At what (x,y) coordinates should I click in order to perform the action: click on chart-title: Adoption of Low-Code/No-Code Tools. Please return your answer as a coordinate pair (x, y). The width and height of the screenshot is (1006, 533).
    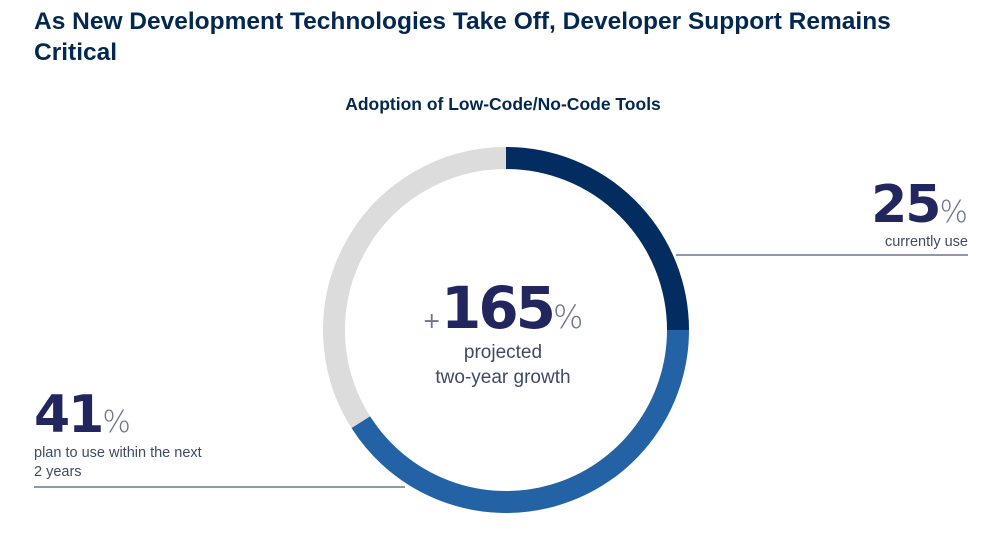
    Looking at the image, I should click on (503, 104).